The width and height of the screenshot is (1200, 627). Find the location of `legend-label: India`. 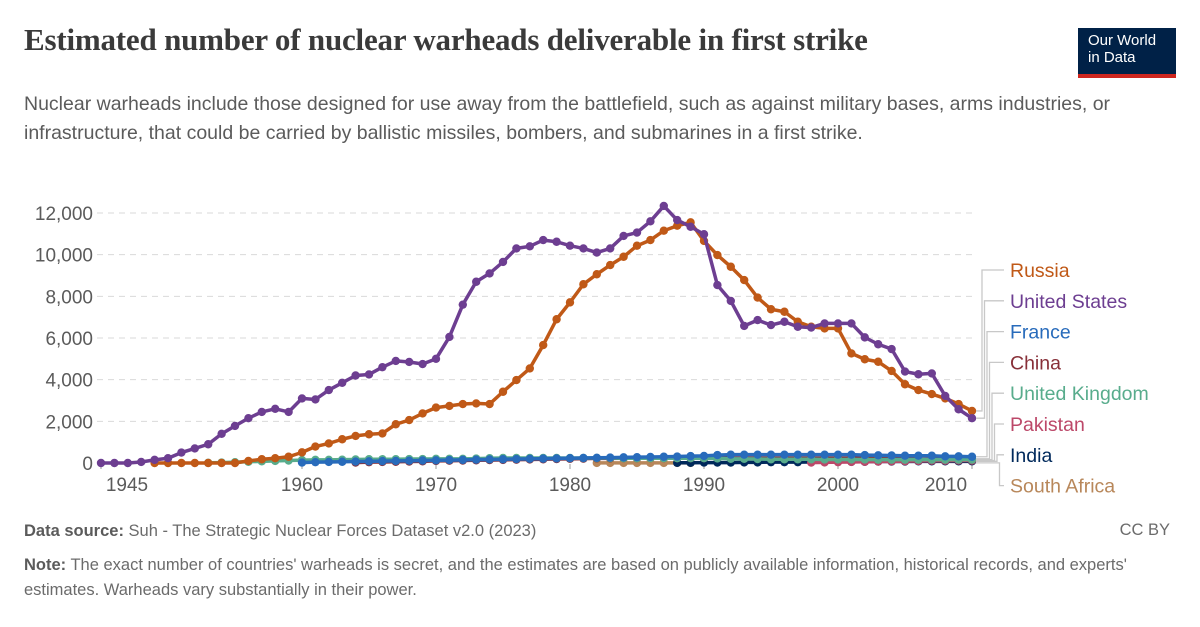

legend-label: India is located at coordinates (1031, 456).